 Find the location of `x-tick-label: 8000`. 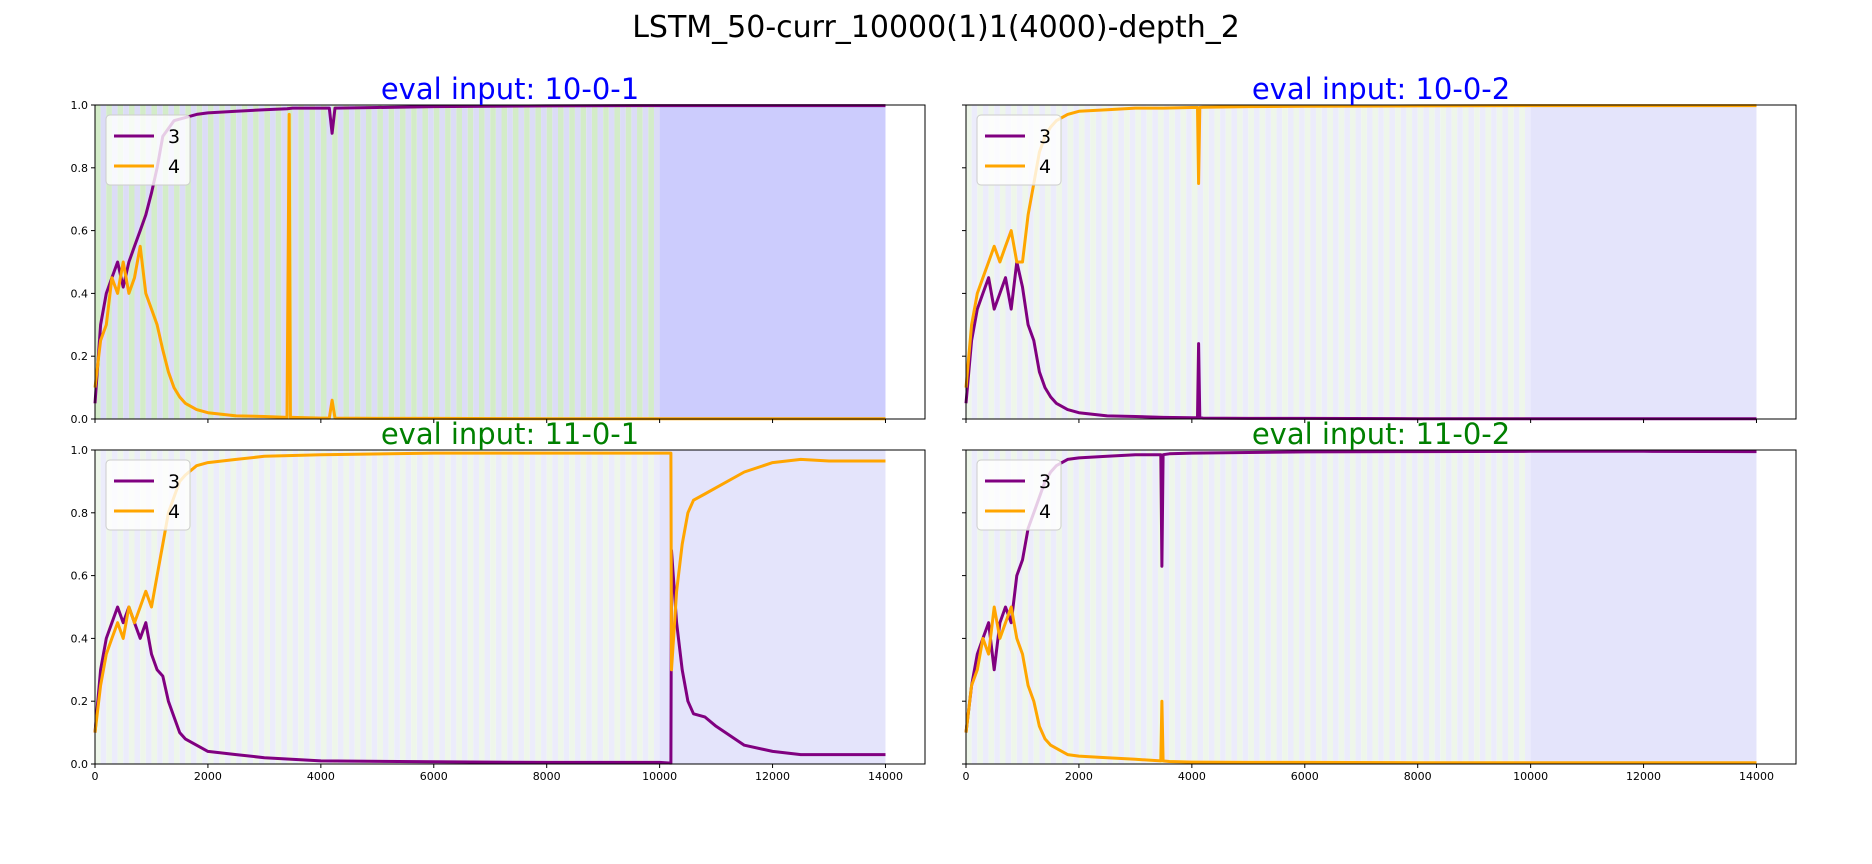

x-tick-label: 8000 is located at coordinates (547, 776).